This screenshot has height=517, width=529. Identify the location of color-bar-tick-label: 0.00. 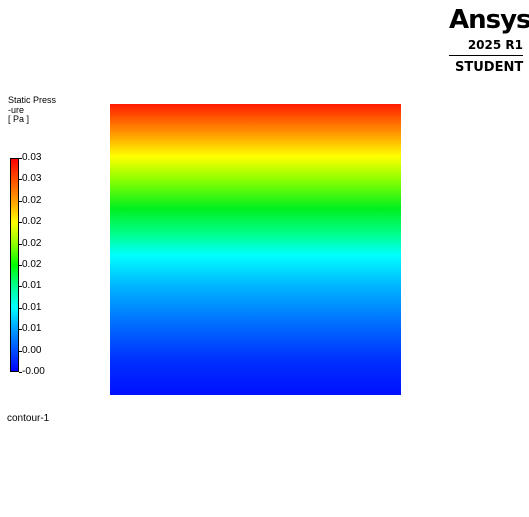
(30, 350).